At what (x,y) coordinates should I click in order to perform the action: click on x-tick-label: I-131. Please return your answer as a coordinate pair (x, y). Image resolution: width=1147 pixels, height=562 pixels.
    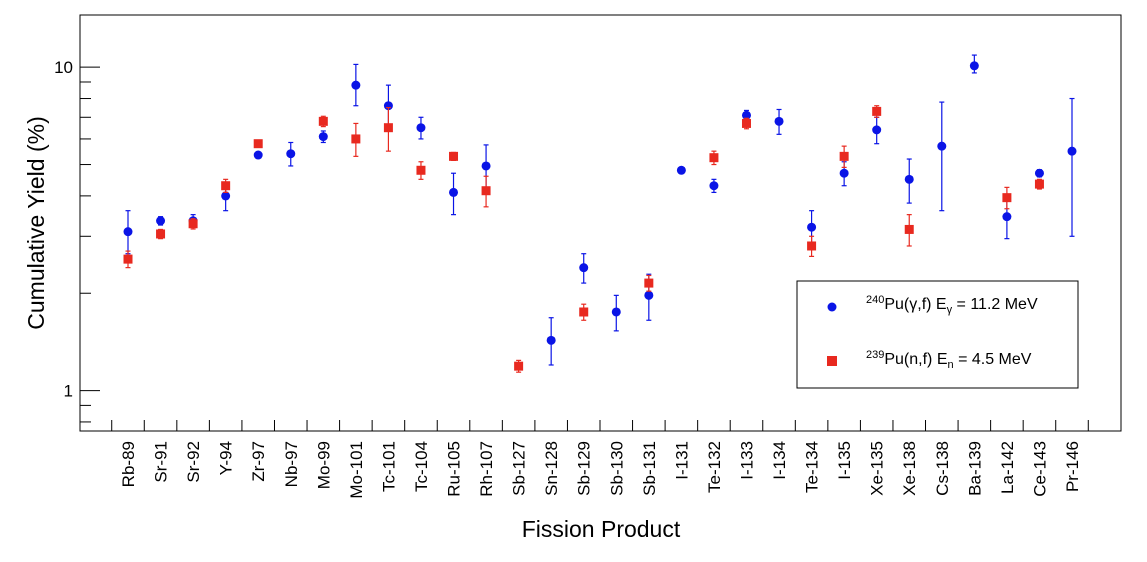
    Looking at the image, I should click on (681, 460).